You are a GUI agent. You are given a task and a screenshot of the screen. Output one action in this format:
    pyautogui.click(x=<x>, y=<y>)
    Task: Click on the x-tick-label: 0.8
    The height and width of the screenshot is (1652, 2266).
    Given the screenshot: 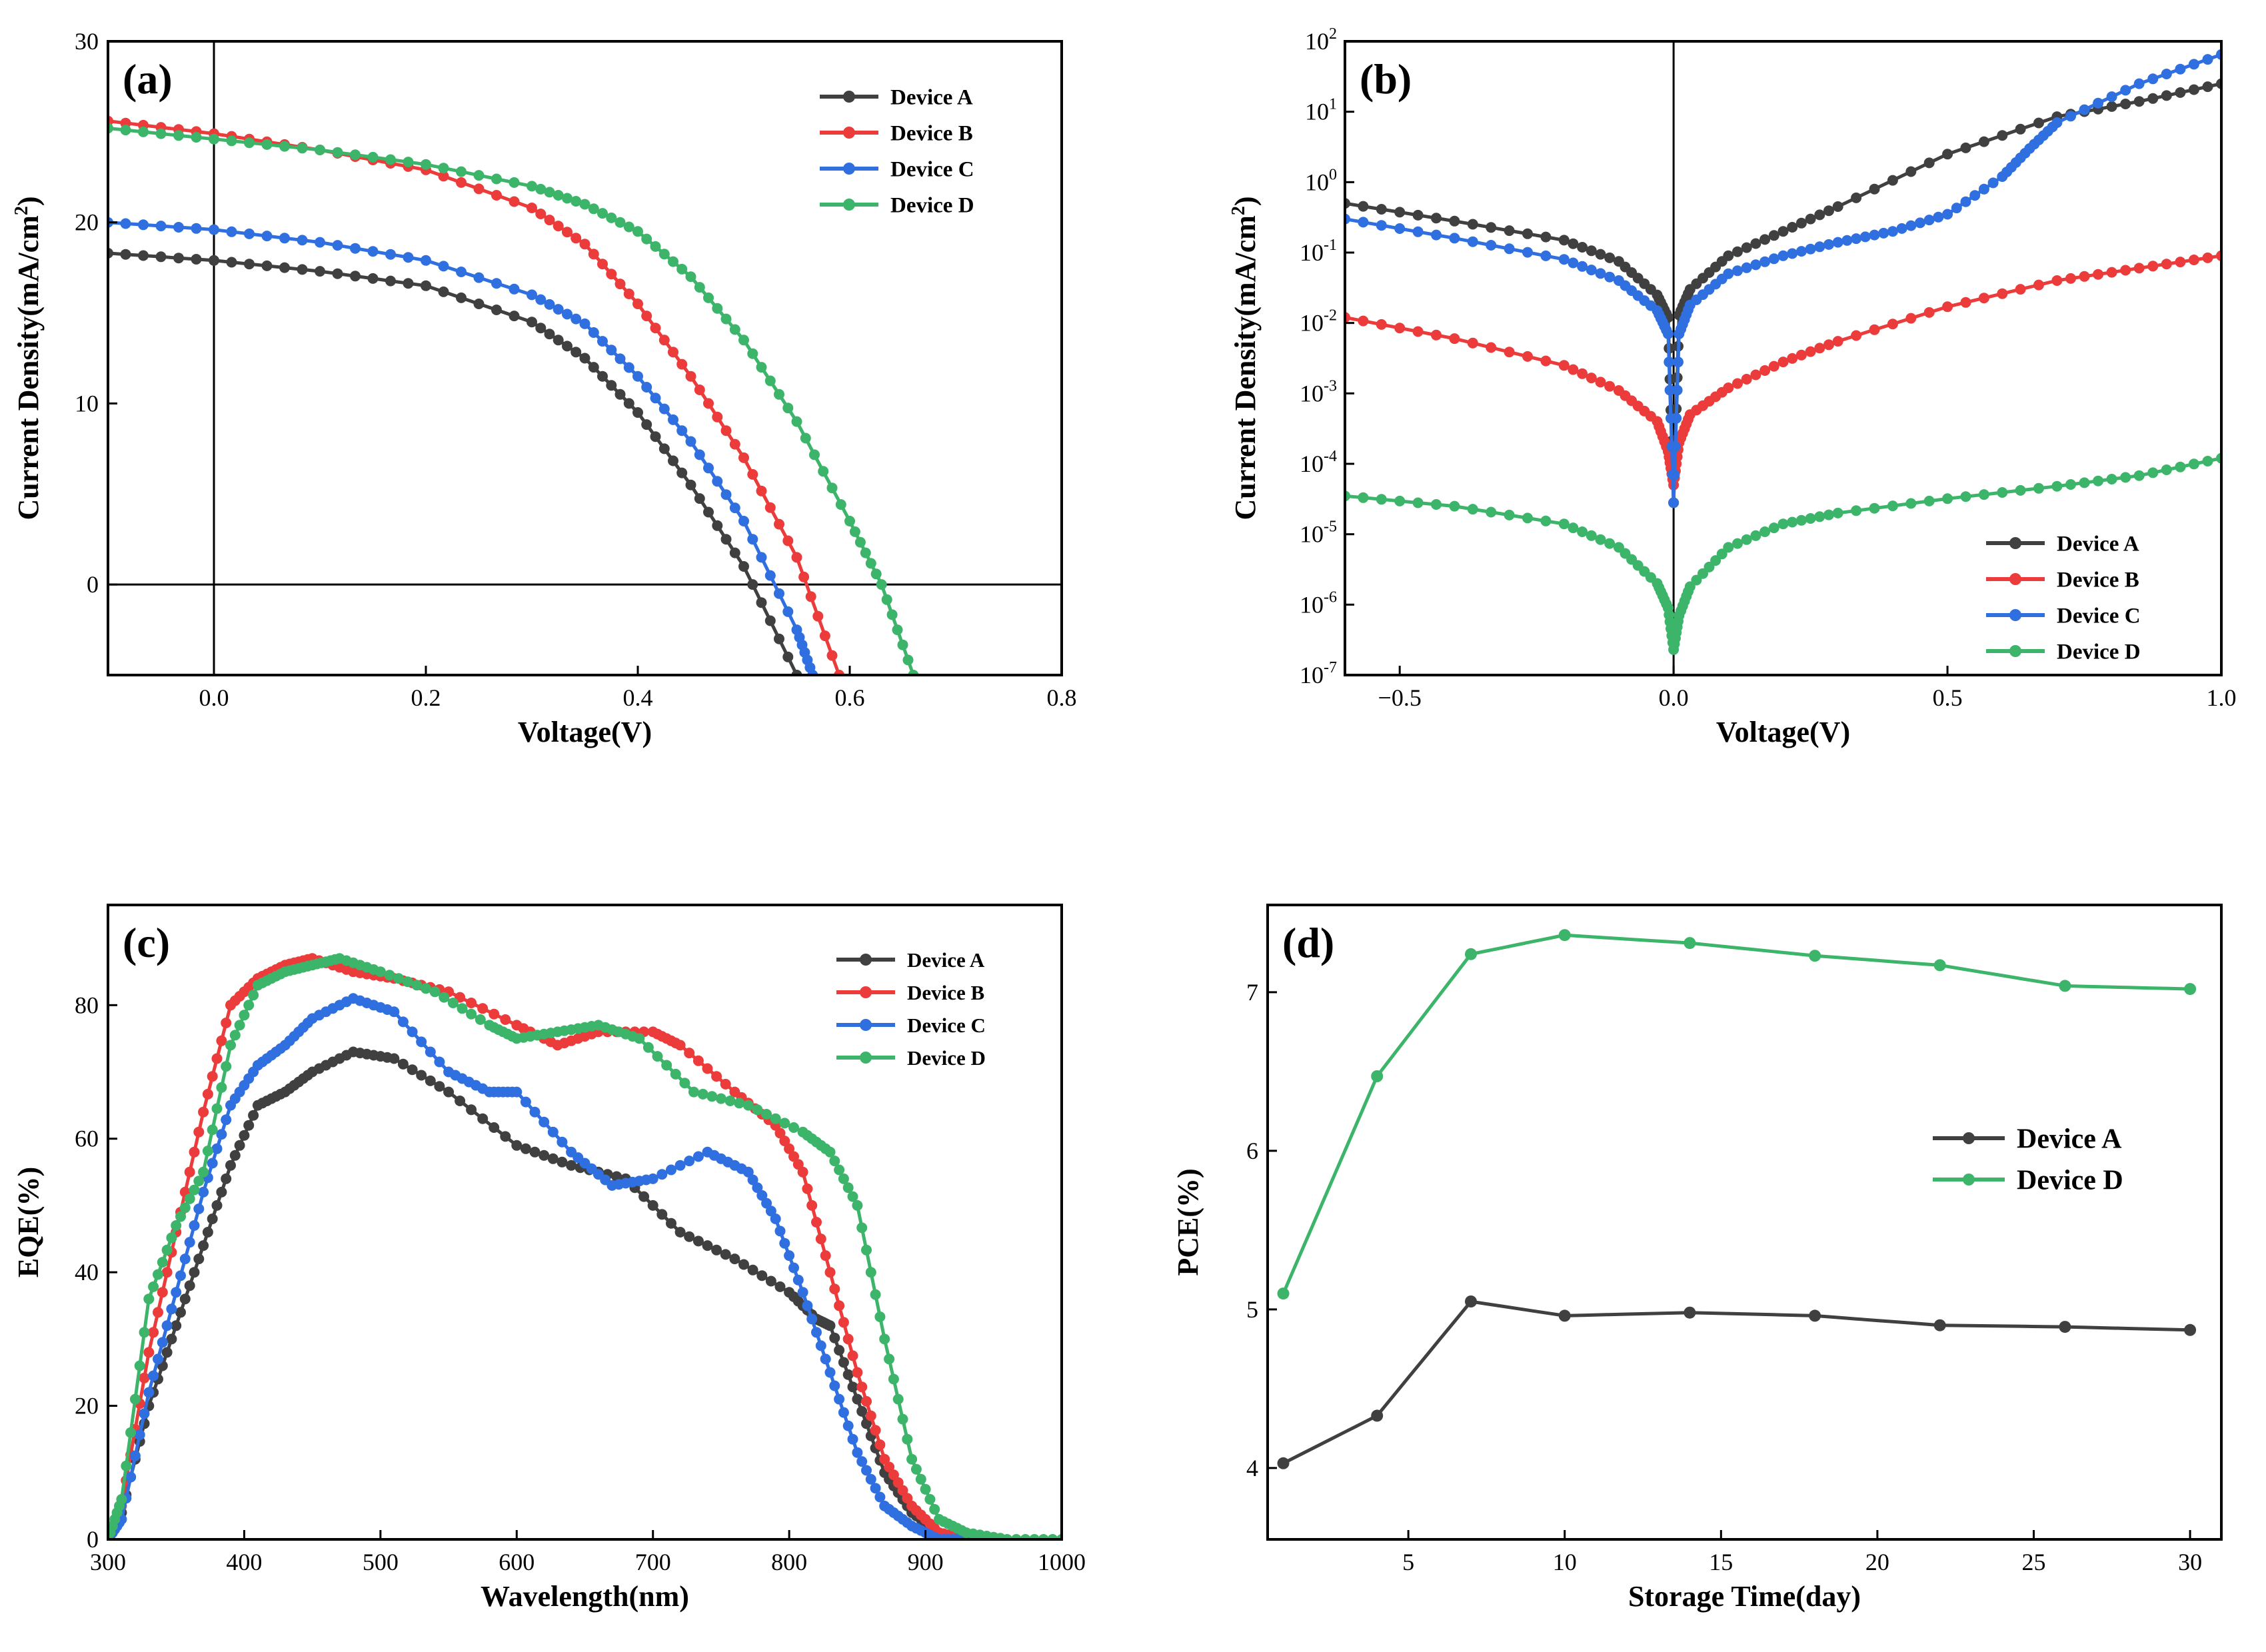 What is the action you would take?
    pyautogui.click(x=1062, y=698)
    